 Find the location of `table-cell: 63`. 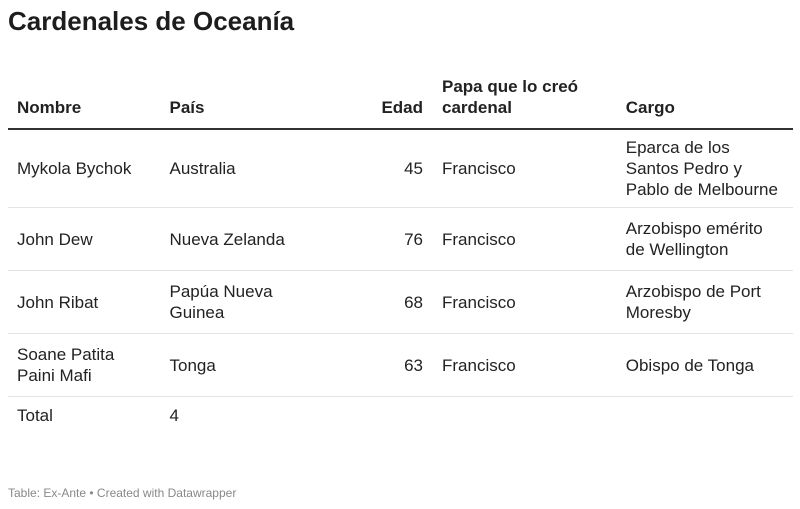

table-cell: 63 is located at coordinates (371, 365).